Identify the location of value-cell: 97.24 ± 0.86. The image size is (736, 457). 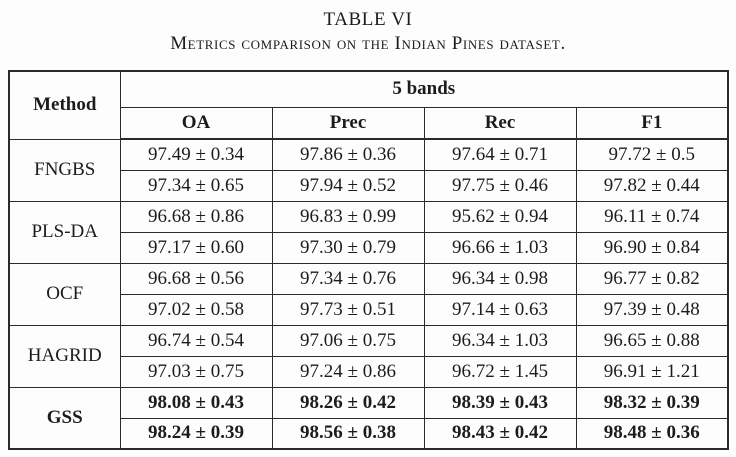
(348, 371).